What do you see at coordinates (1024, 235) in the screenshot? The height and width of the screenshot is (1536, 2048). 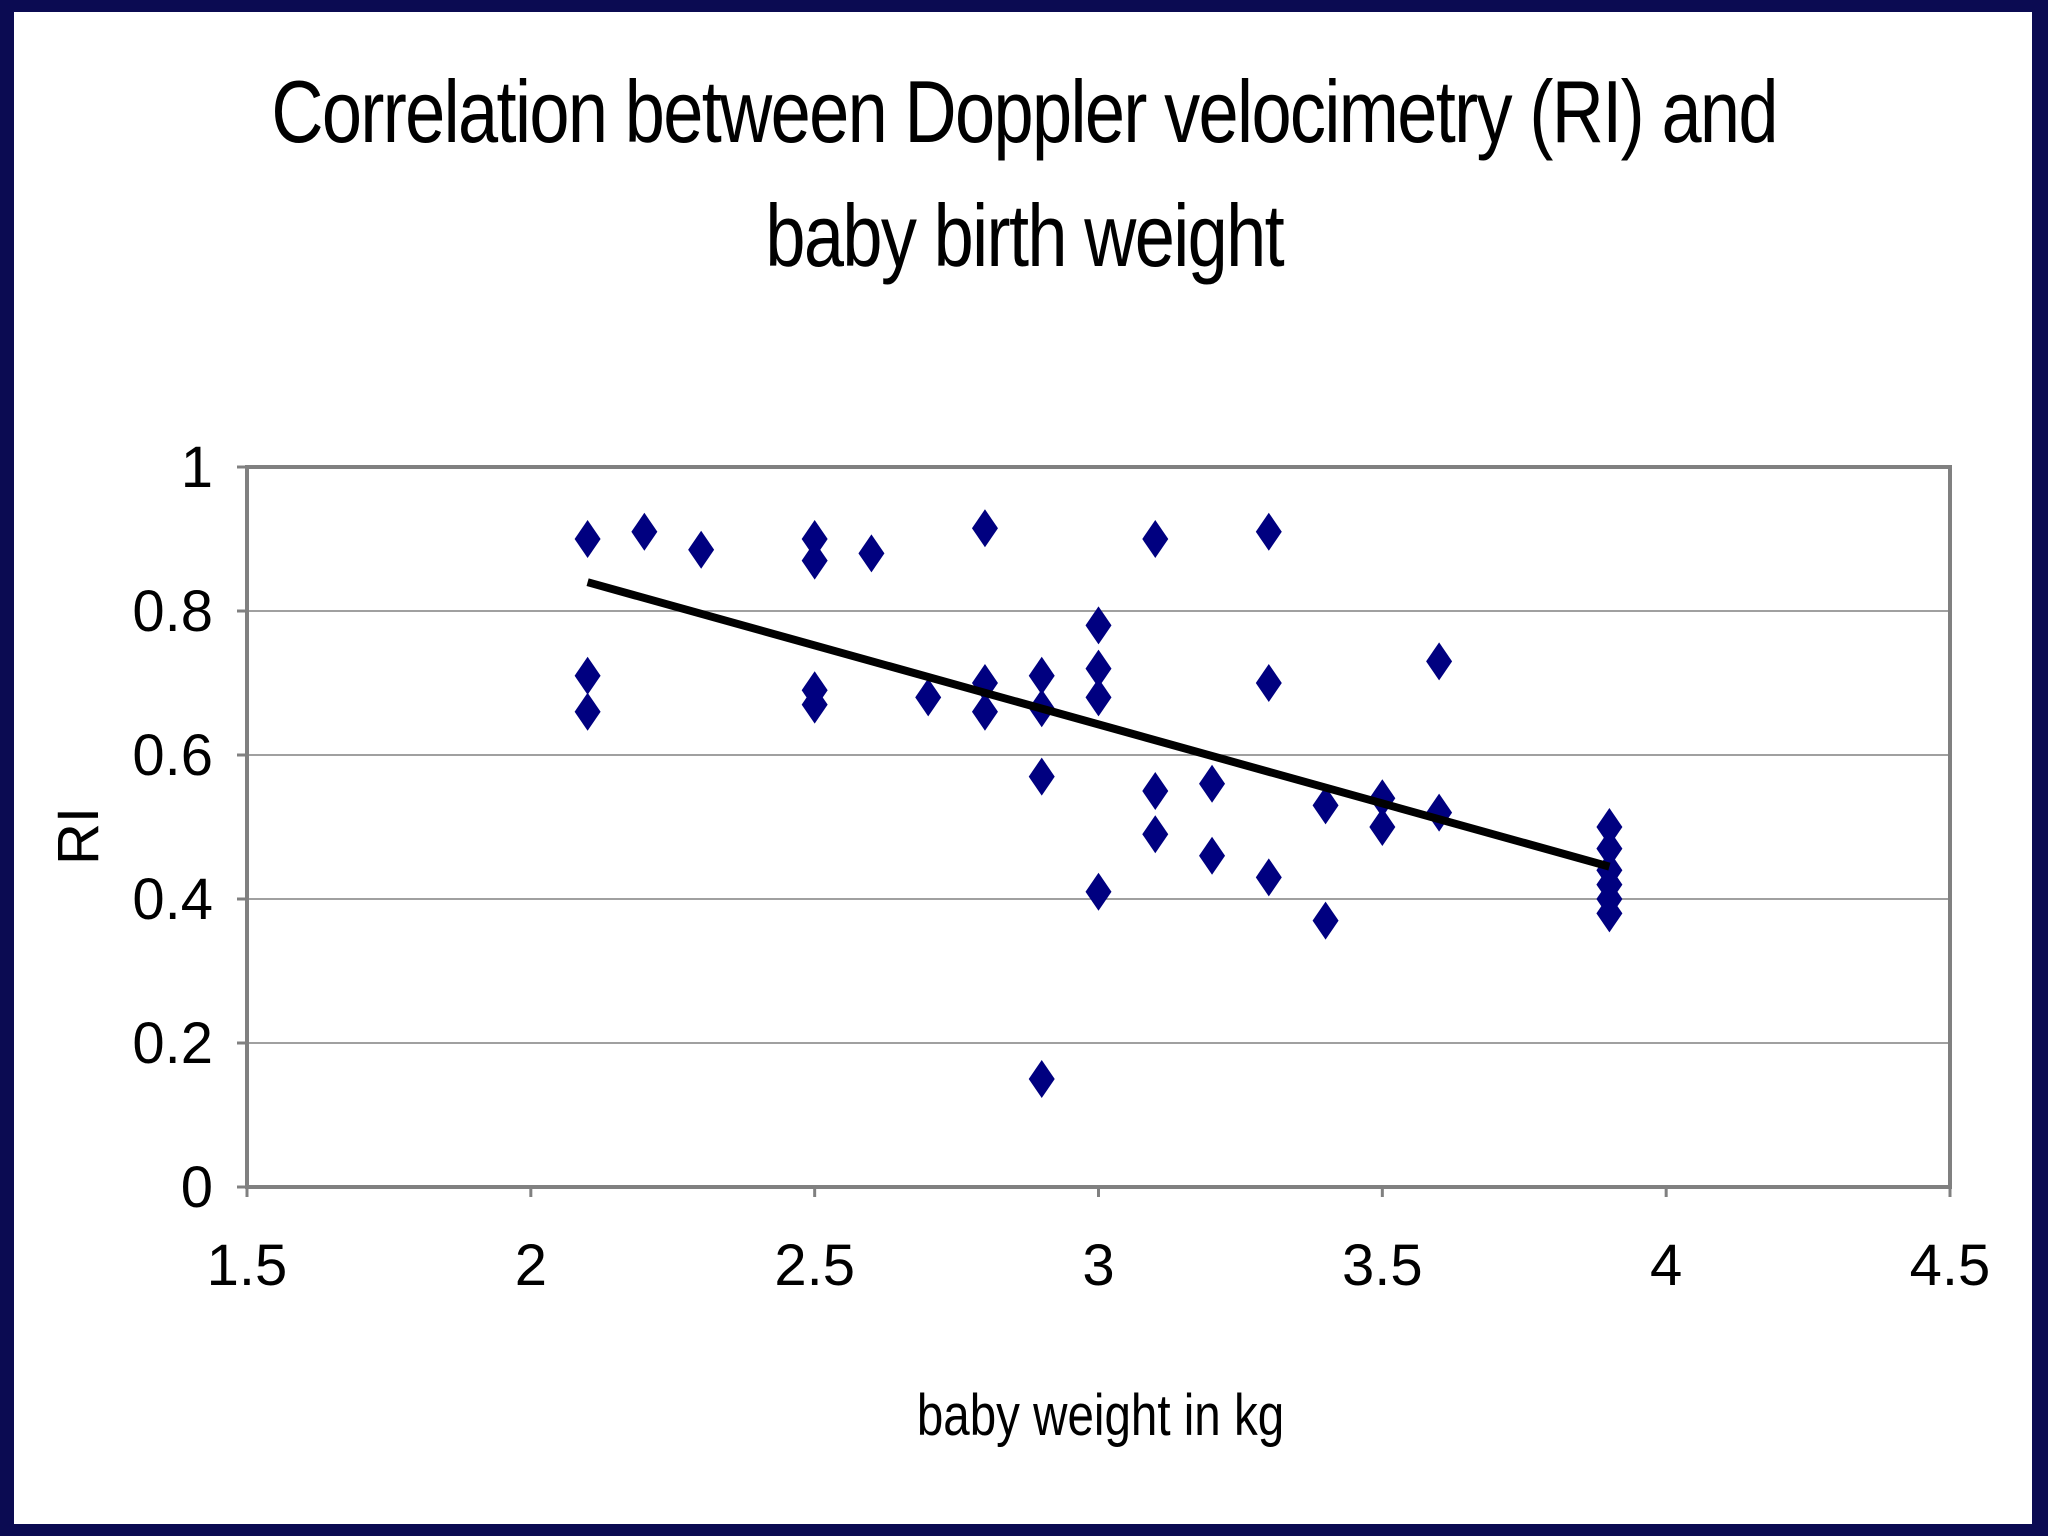 I see `chart-title-line-2: baby birth weight` at bounding box center [1024, 235].